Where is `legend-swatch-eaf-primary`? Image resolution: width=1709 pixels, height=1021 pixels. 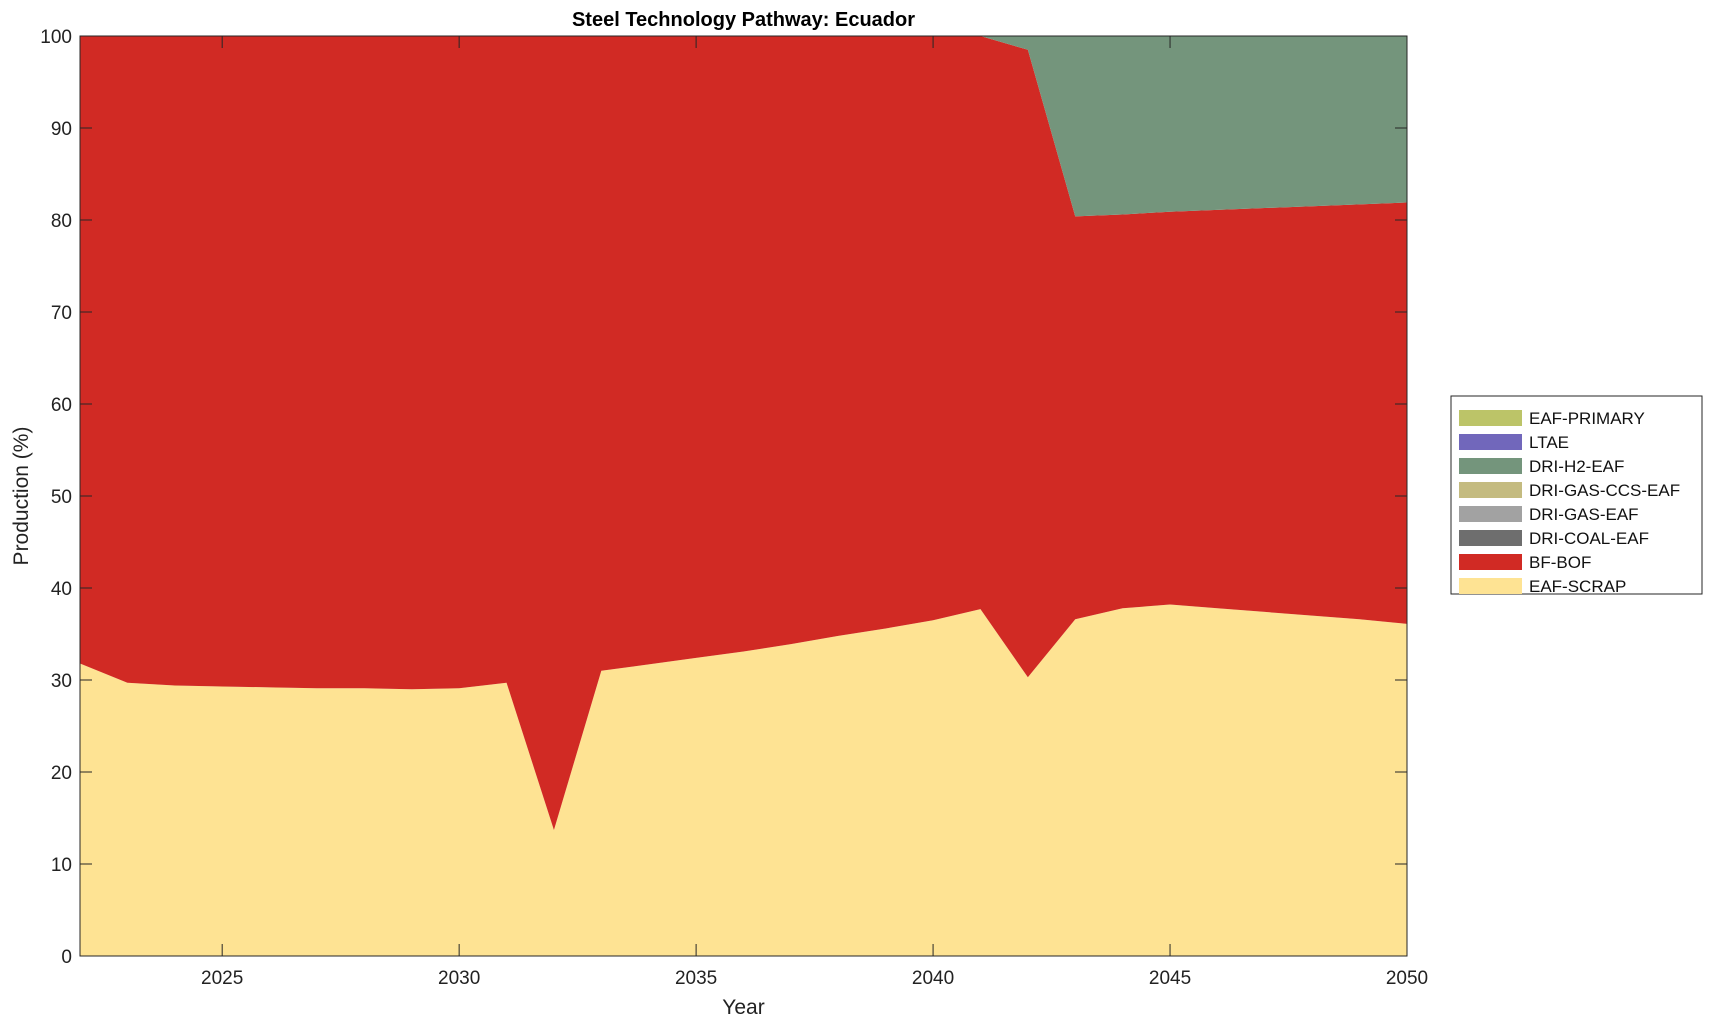
legend-swatch-eaf-primary is located at coordinates (1490, 418).